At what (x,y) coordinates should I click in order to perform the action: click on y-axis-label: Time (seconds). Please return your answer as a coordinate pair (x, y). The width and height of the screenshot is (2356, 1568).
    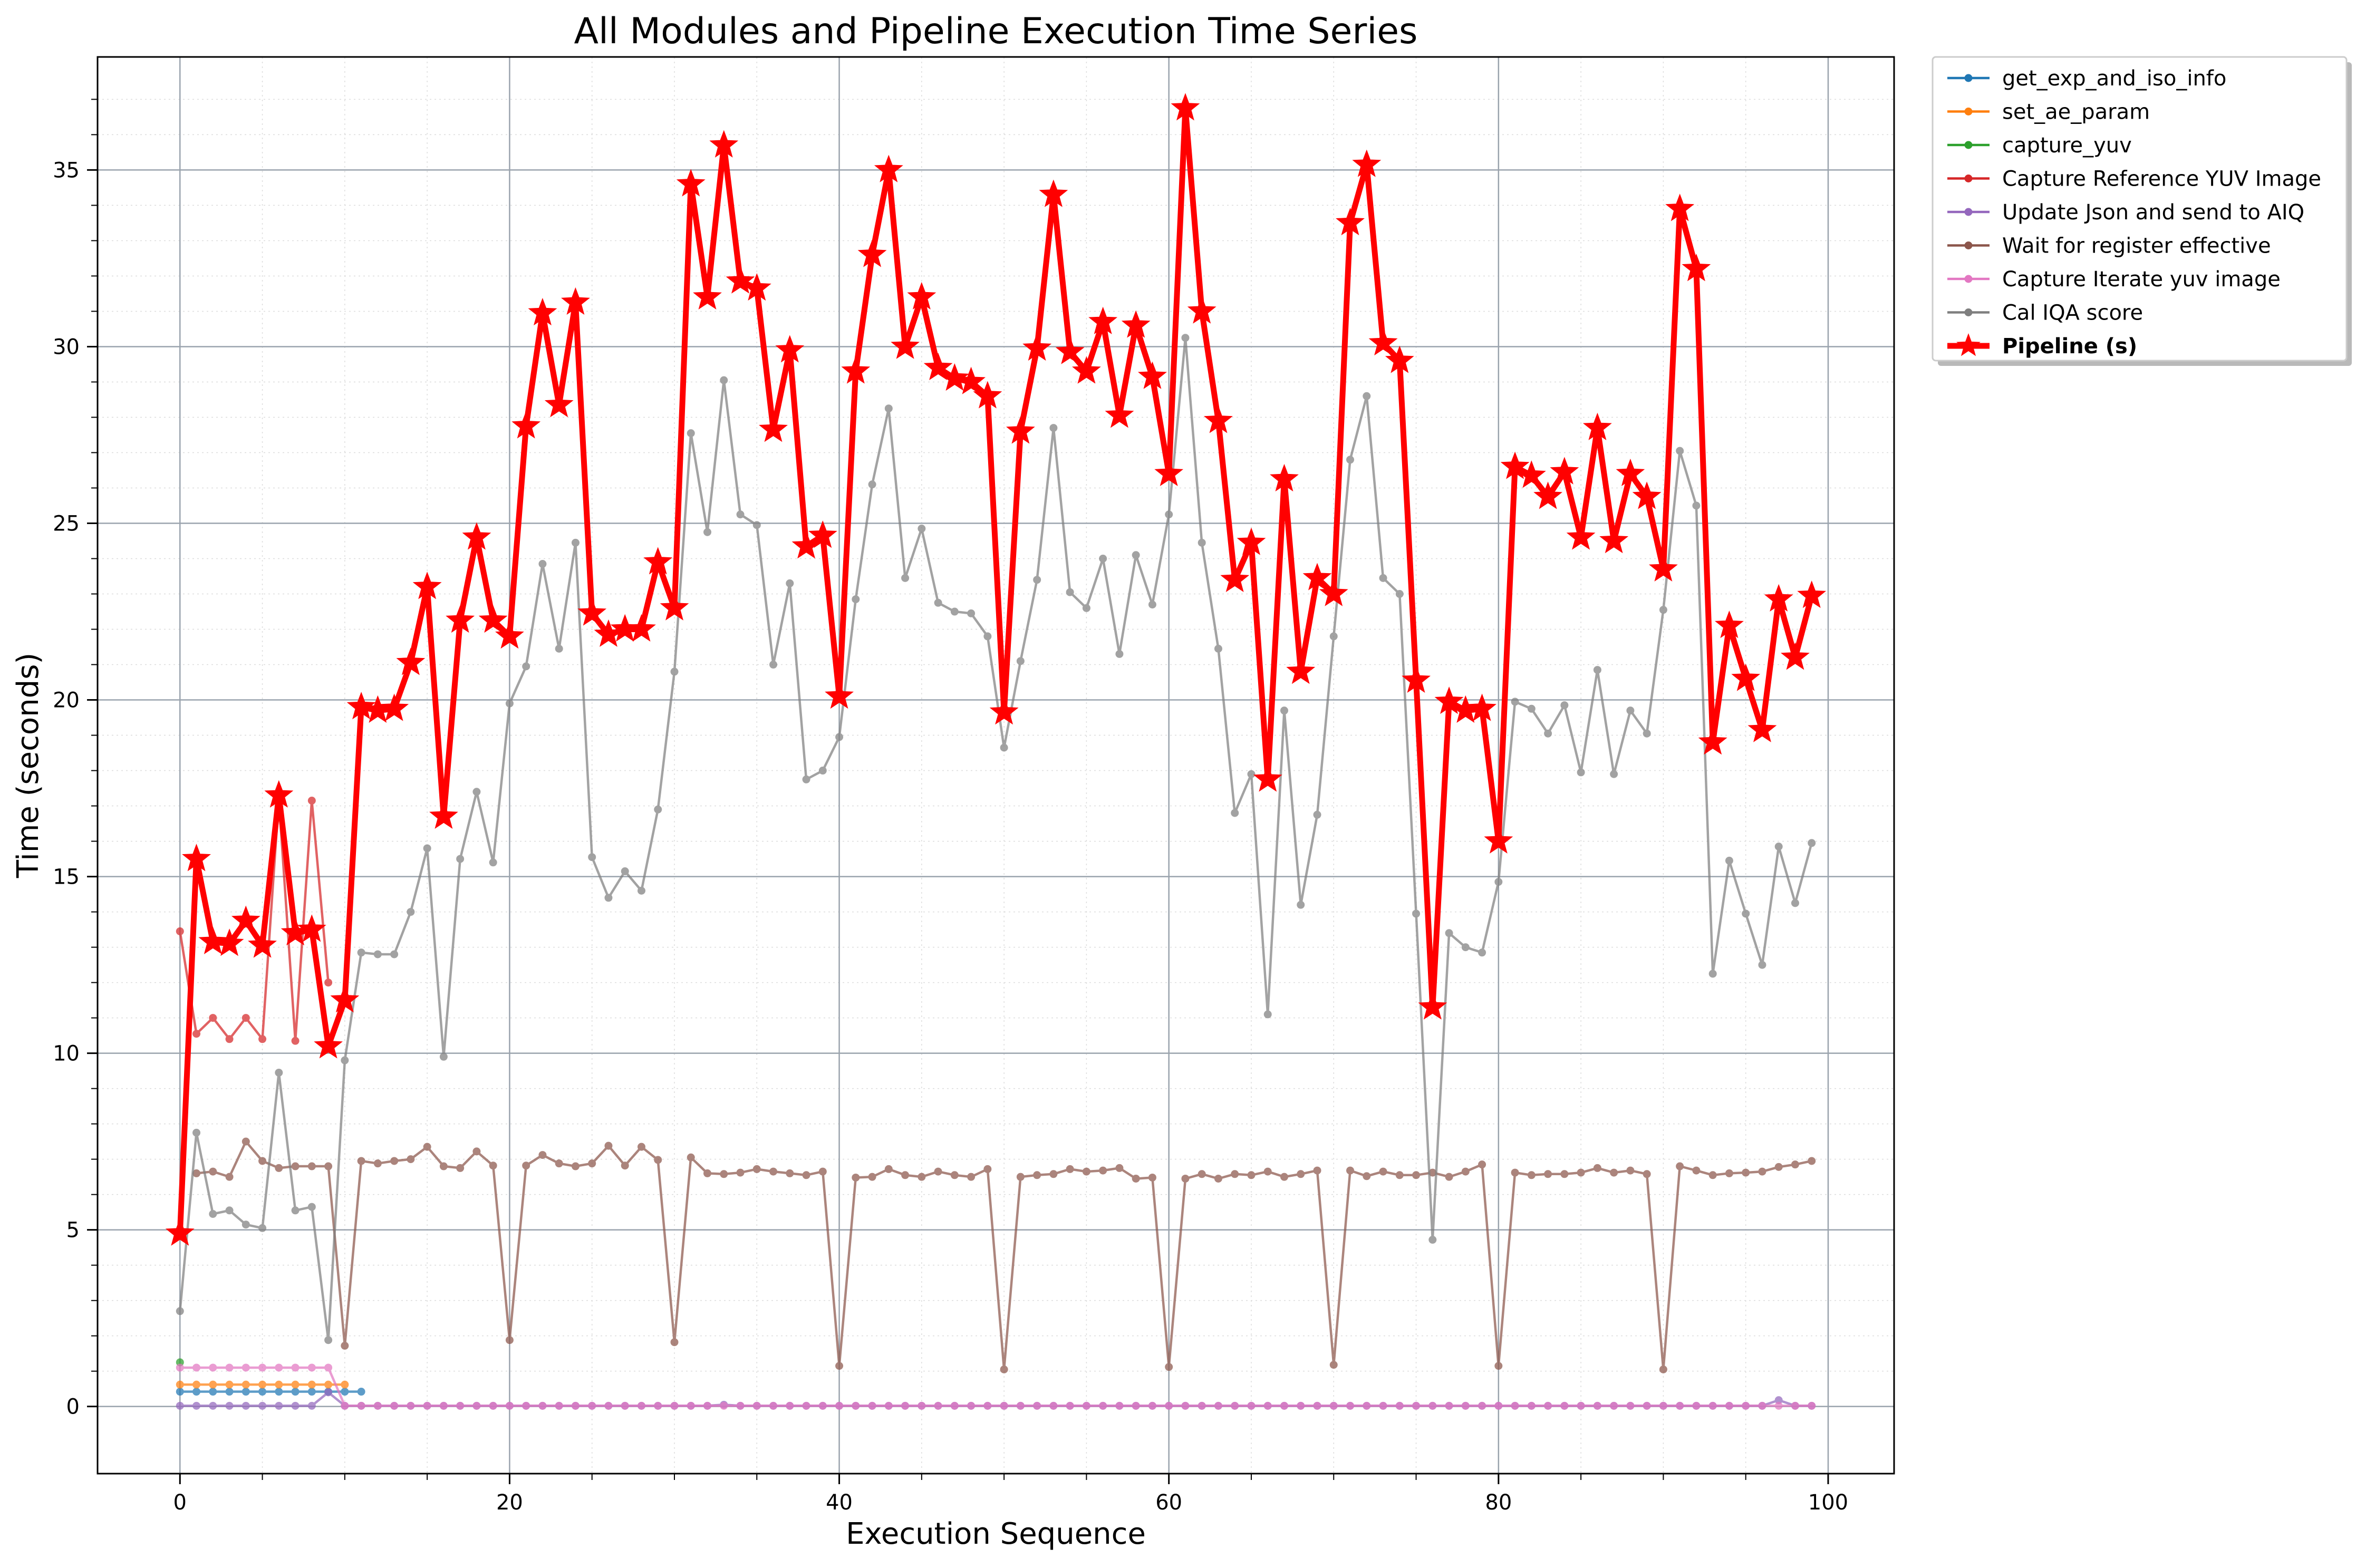
    Looking at the image, I should click on (28, 765).